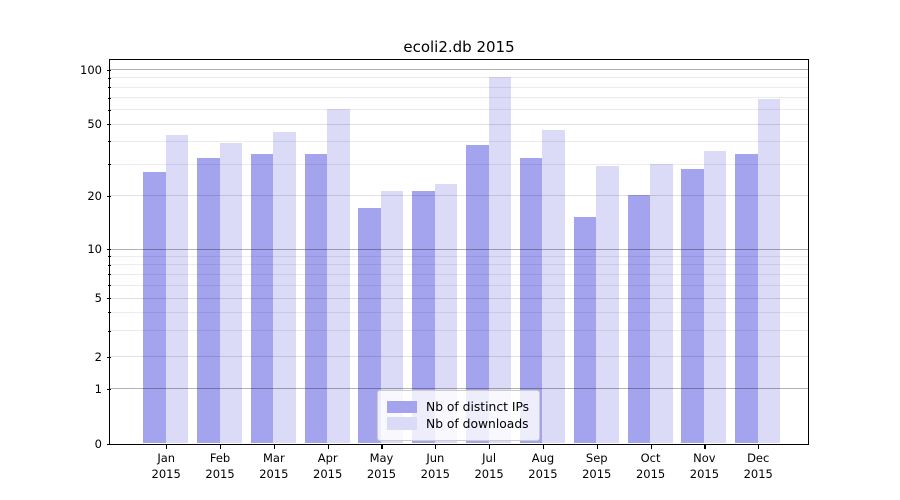 The width and height of the screenshot is (900, 500). What do you see at coordinates (607, 304) in the screenshot?
I see `bar-sep-downloads` at bounding box center [607, 304].